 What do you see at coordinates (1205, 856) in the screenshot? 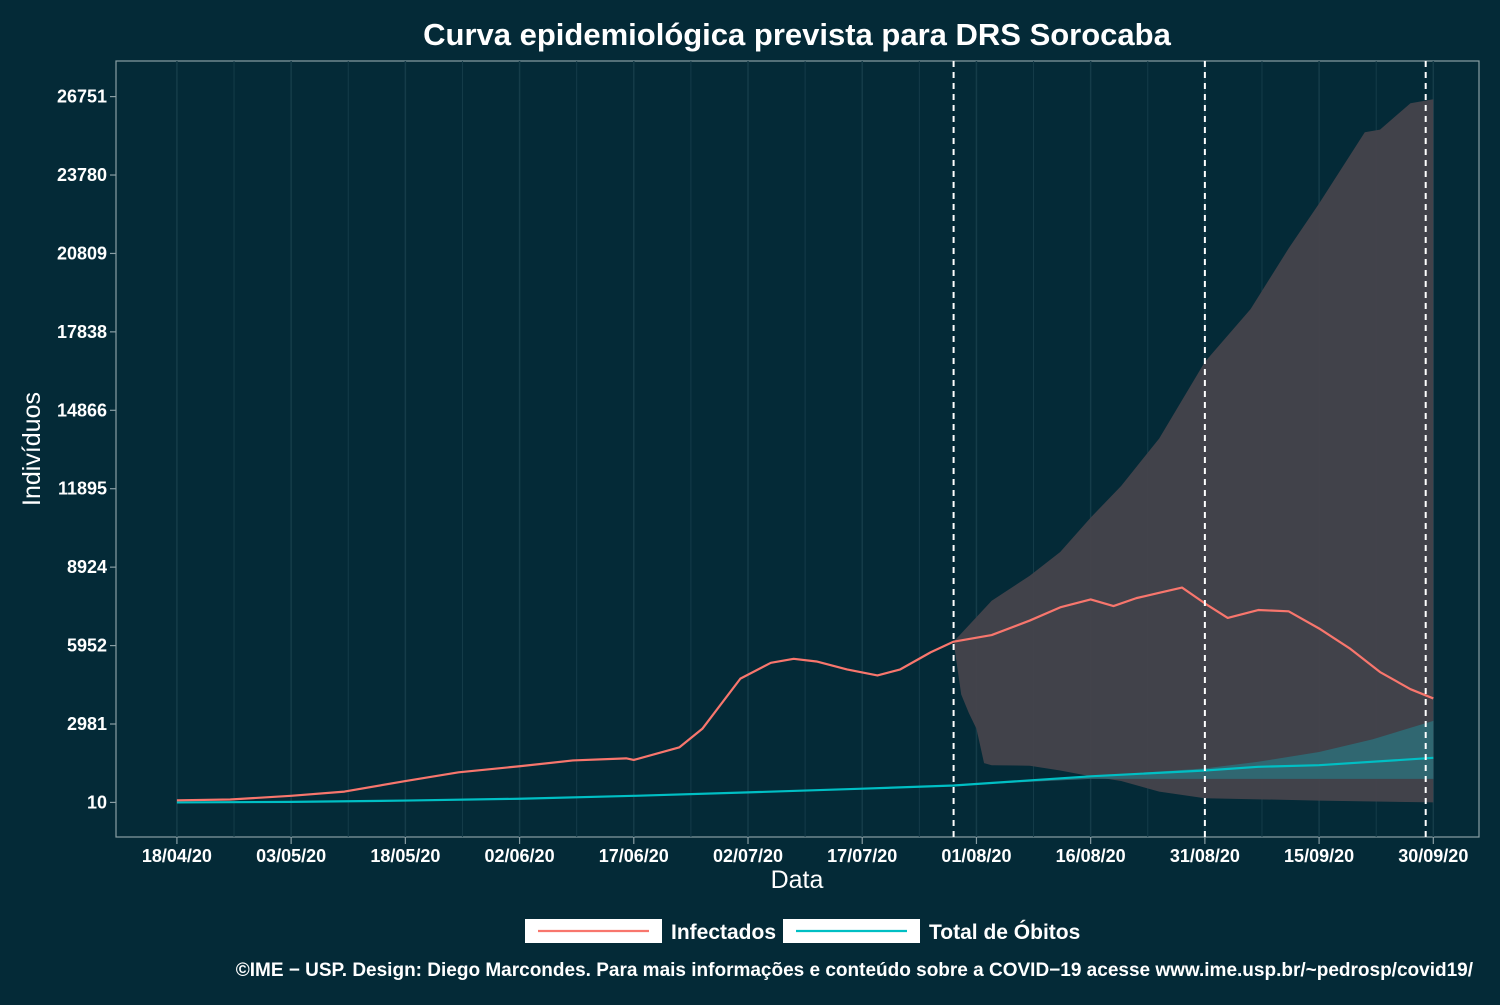
I see `x-tick-label: 31/08/20` at bounding box center [1205, 856].